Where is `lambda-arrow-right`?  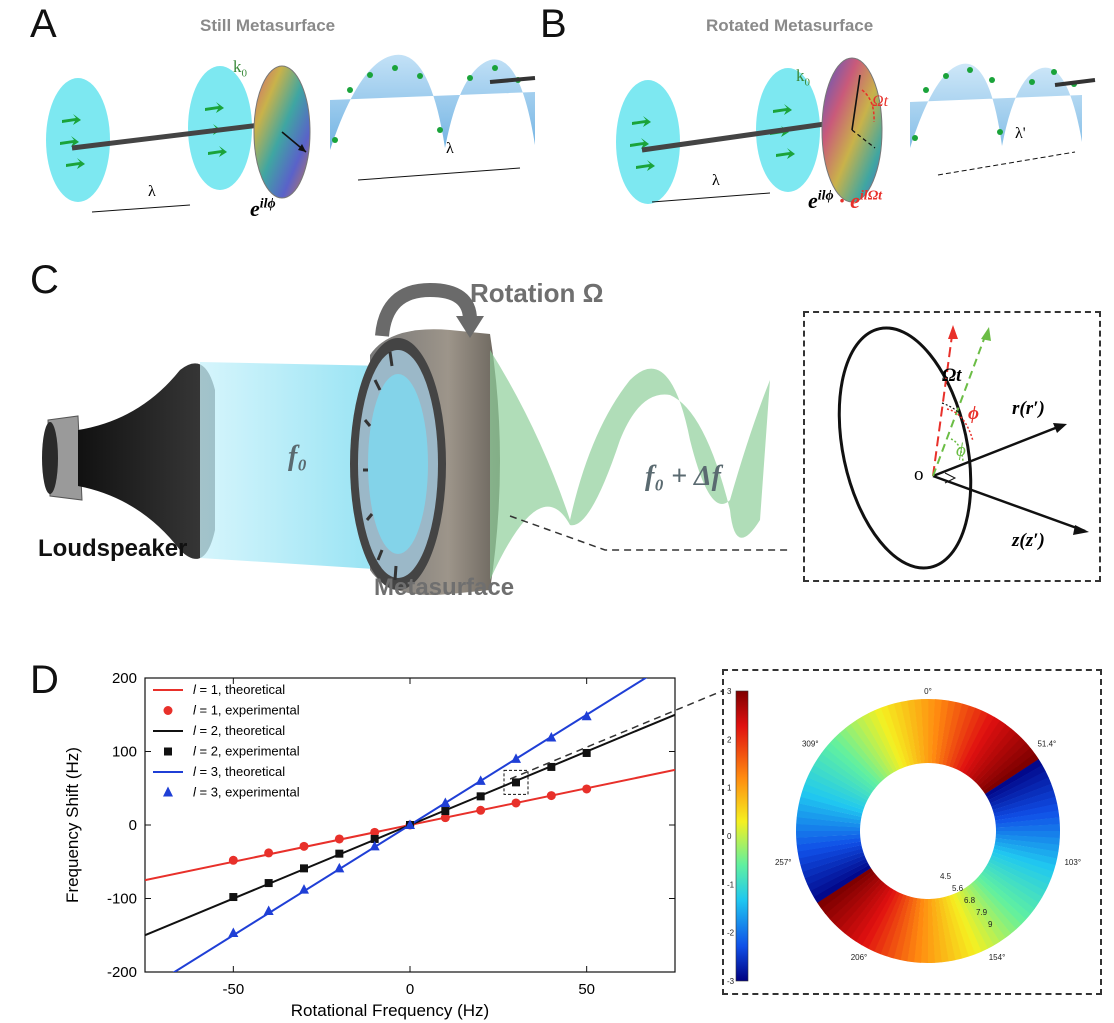 lambda-arrow-right is located at coordinates (439, 174).